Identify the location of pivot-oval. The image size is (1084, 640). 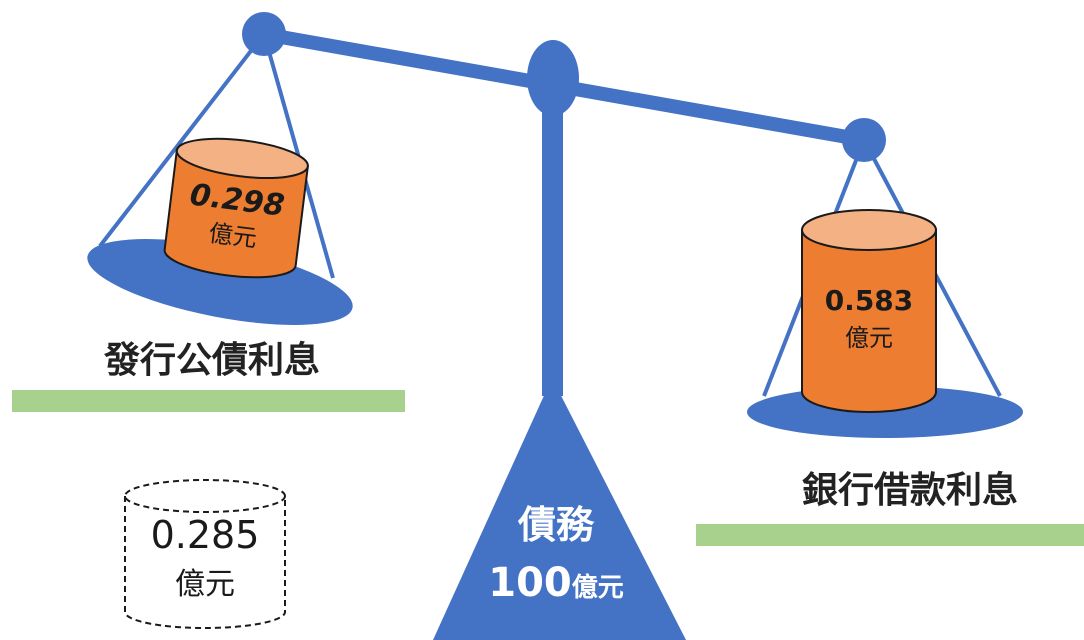
(553, 78).